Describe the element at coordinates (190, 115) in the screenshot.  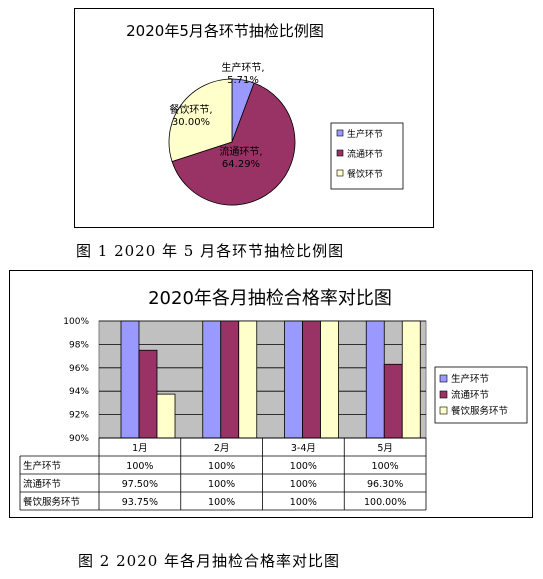
I see `pie-data-label-2: 餐饮环节, 30.00%` at that location.